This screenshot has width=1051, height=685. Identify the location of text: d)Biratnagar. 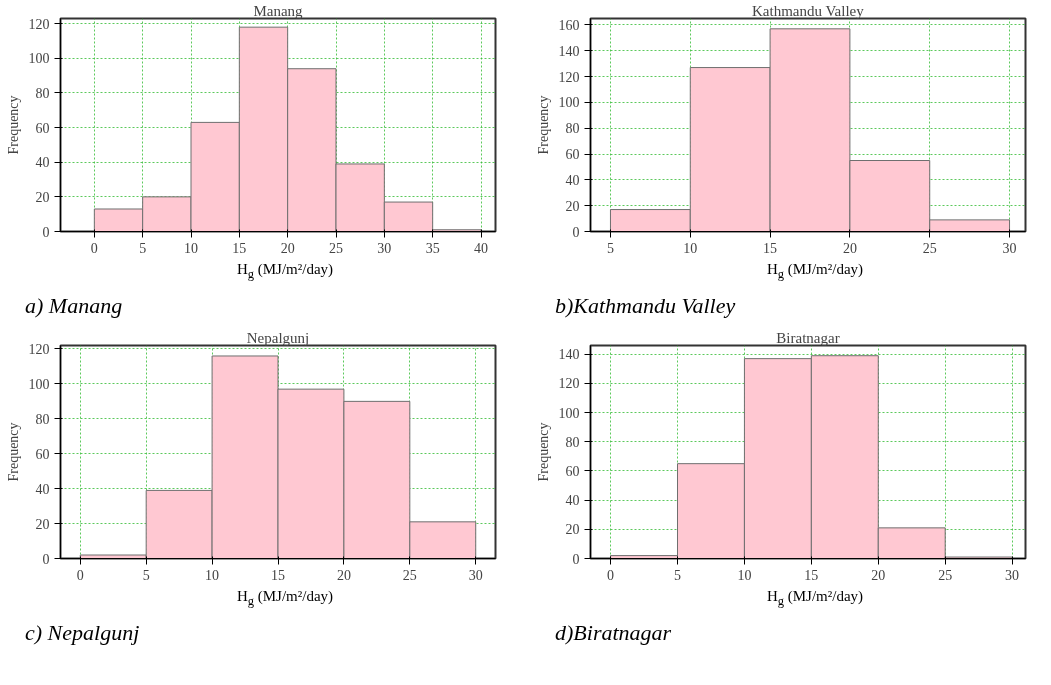
(613, 633).